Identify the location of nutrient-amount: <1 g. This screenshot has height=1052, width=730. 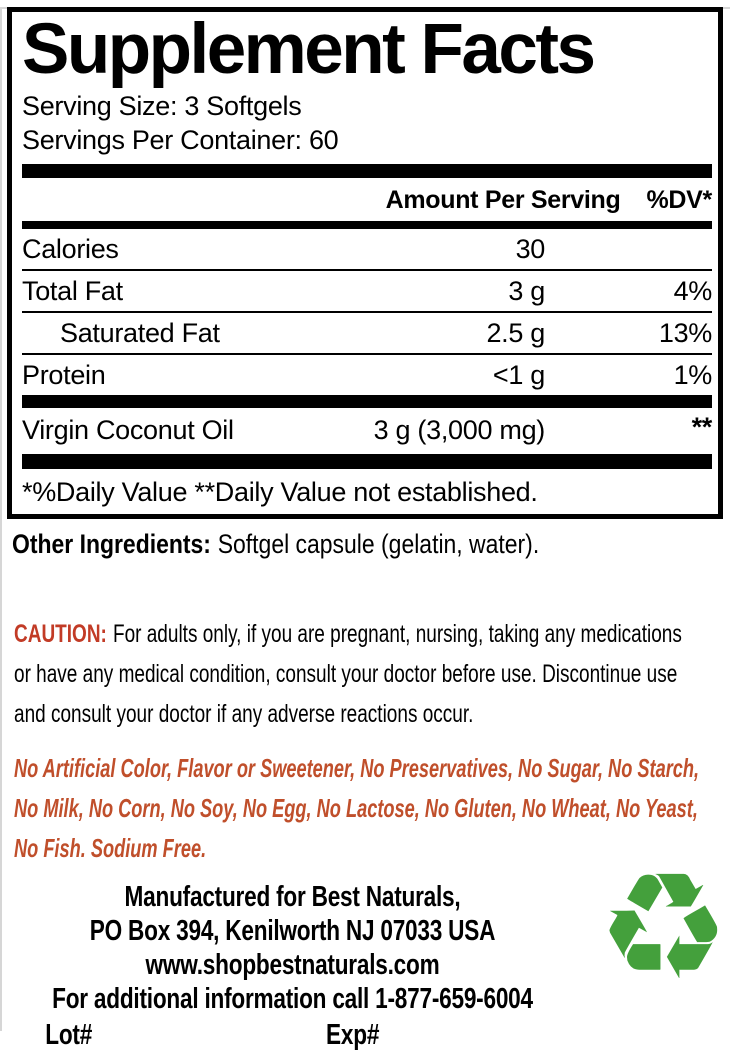
(518, 375).